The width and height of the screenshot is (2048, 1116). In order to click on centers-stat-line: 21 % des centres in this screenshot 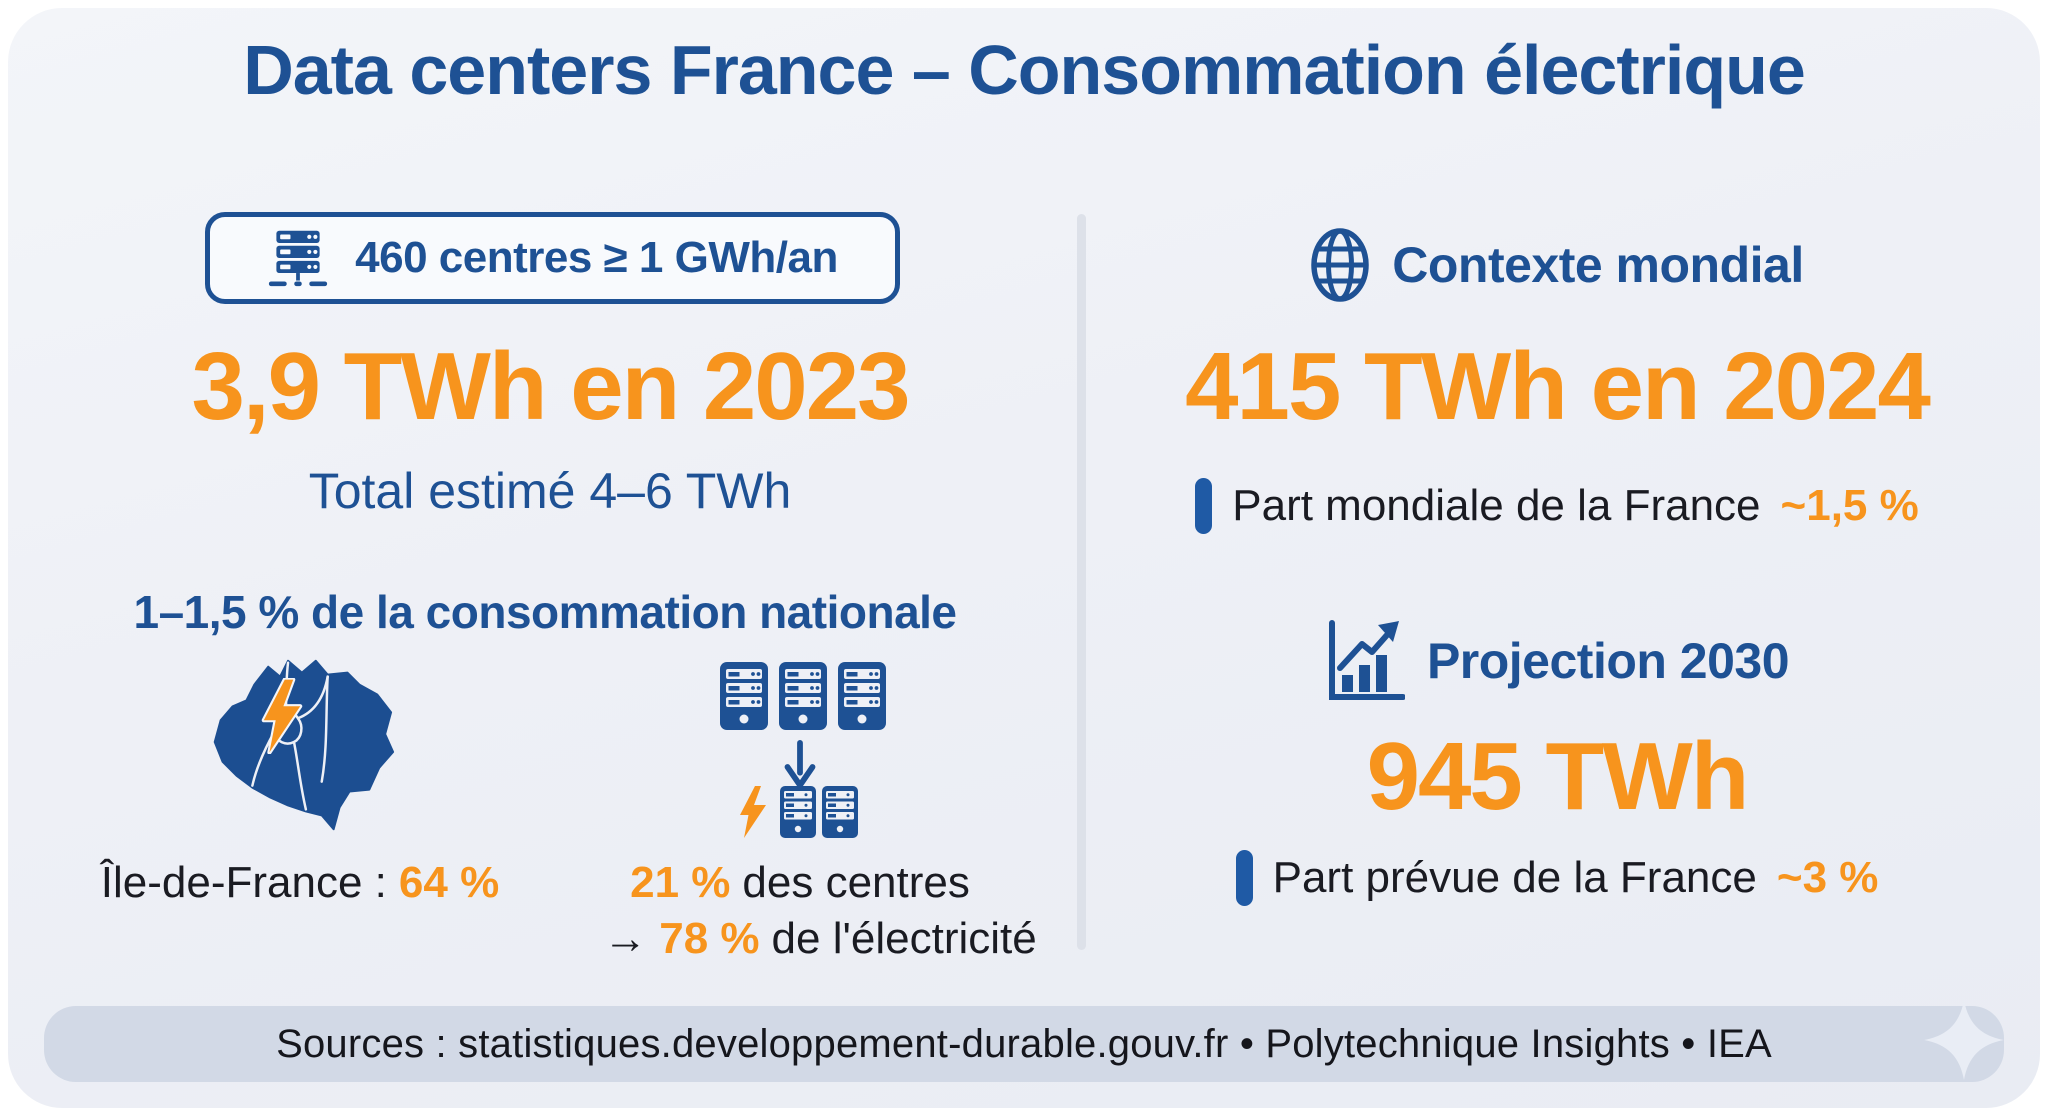, I will do `click(800, 883)`.